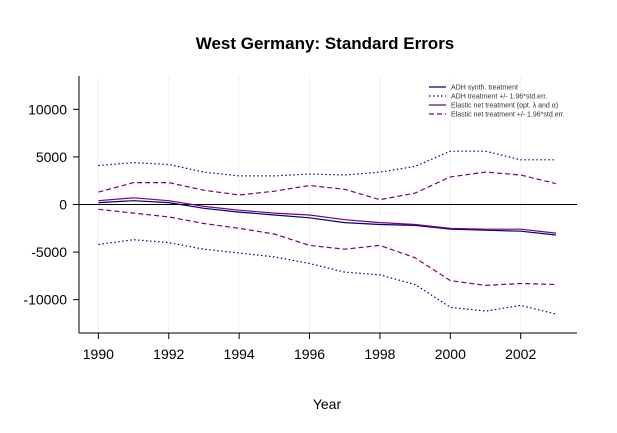  What do you see at coordinates (508, 115) in the screenshot?
I see `legend-label-4: Elastic net treatment +/- 1.96*std.err.` at bounding box center [508, 115].